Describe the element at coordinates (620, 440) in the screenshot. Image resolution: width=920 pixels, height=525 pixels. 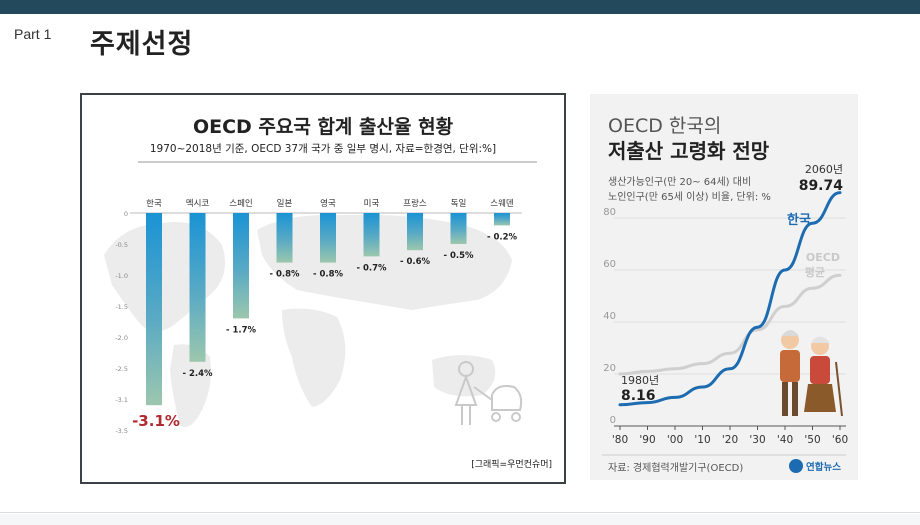
I see `x-tick-label: '80` at that location.